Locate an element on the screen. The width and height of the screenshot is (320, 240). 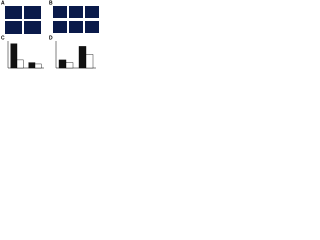
figure: A B C D is located at coordinates (50, 34).